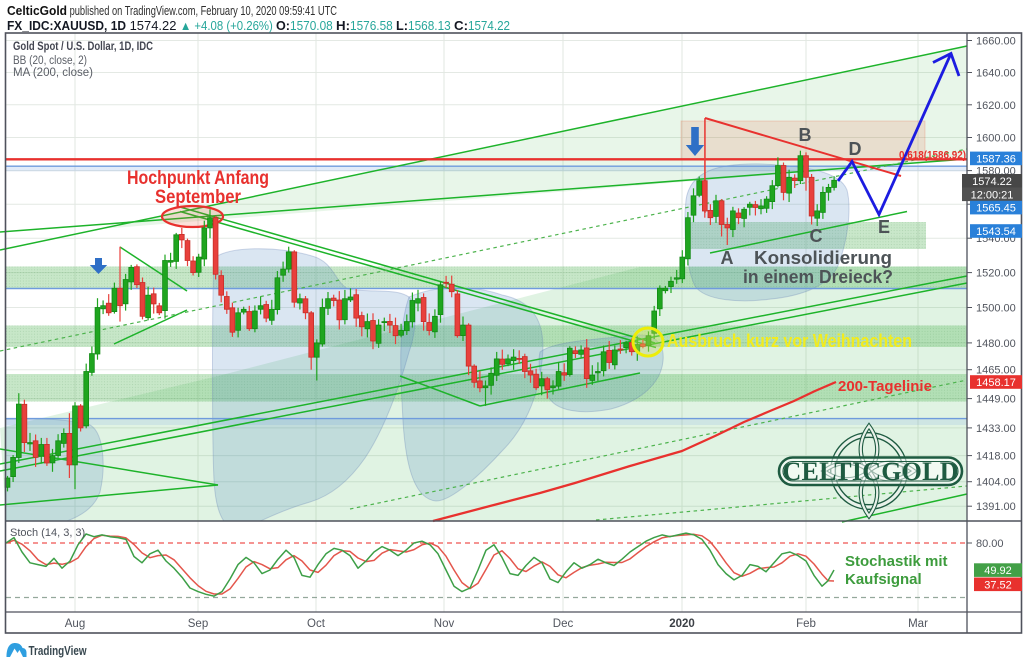 The image size is (1024, 663). What do you see at coordinates (885, 386) in the screenshot?
I see `svg-text: 200-Tagelinie` at bounding box center [885, 386].